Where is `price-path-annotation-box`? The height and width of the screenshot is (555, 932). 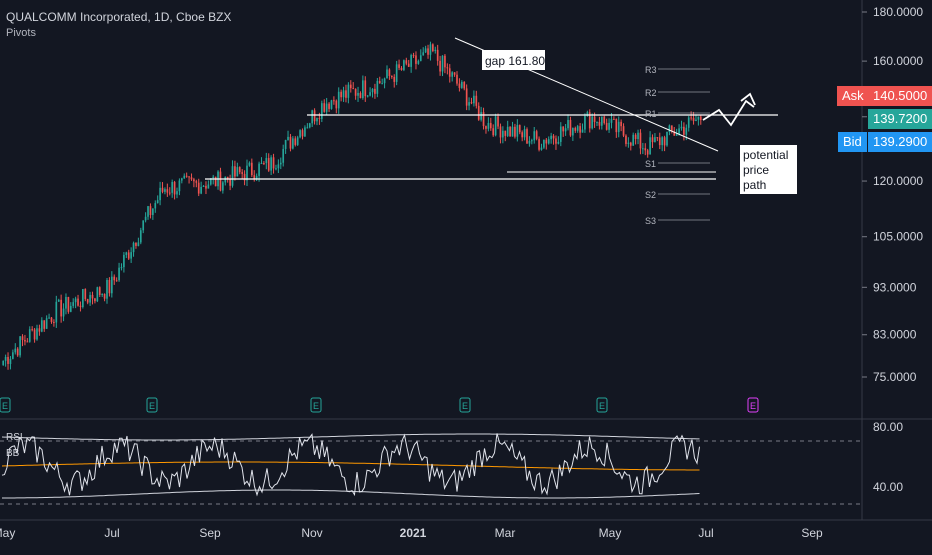 price-path-annotation-box is located at coordinates (768, 169).